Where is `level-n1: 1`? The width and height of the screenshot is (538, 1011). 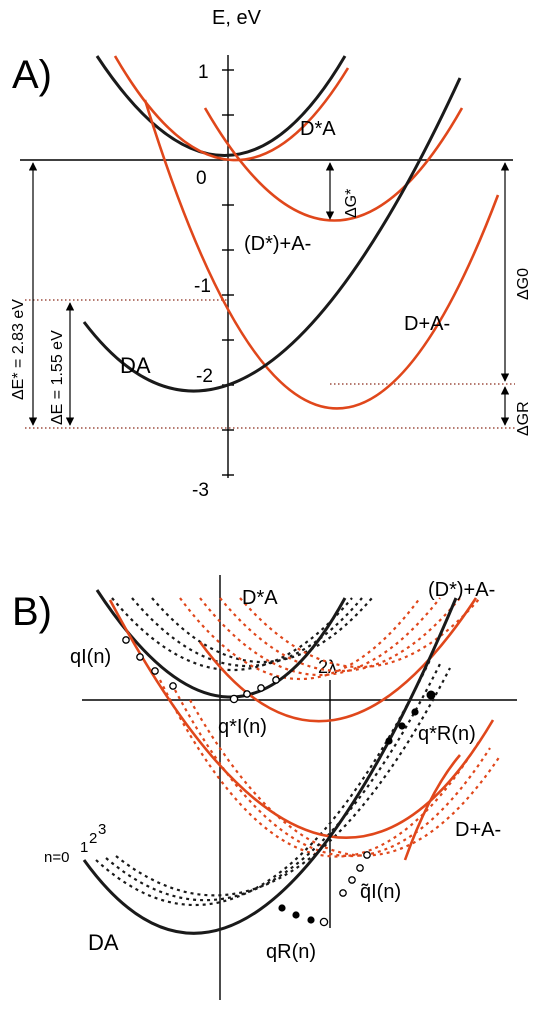 level-n1: 1 is located at coordinates (84, 847).